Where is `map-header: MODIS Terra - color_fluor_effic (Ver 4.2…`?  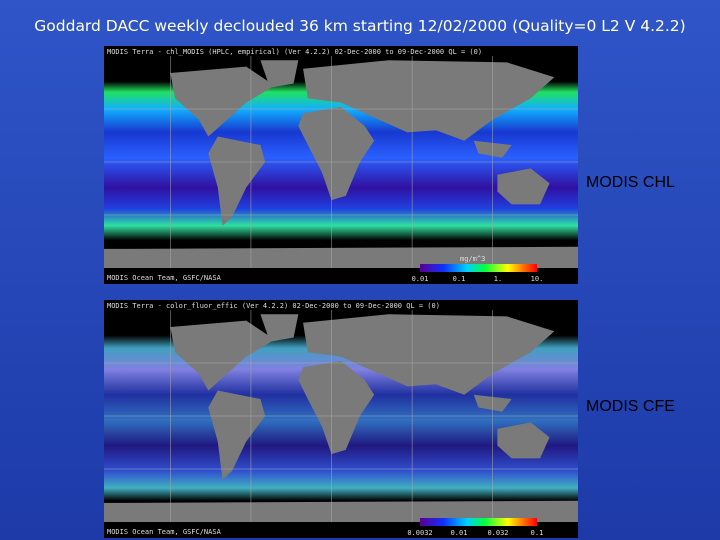 map-header: MODIS Terra - color_fluor_effic (Ver 4.2… is located at coordinates (273, 306).